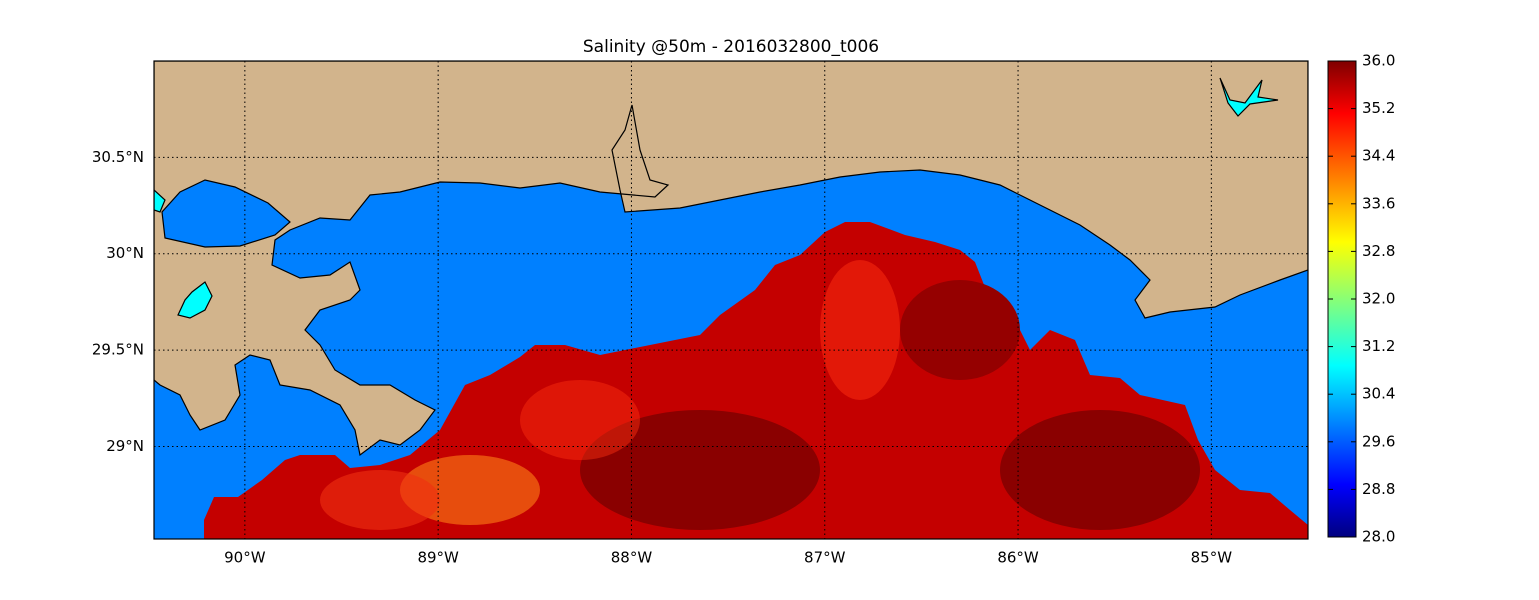 This screenshot has height=600, width=1539. Describe the element at coordinates (125, 446) in the screenshot. I see `y-tick-label: 29°N` at that location.